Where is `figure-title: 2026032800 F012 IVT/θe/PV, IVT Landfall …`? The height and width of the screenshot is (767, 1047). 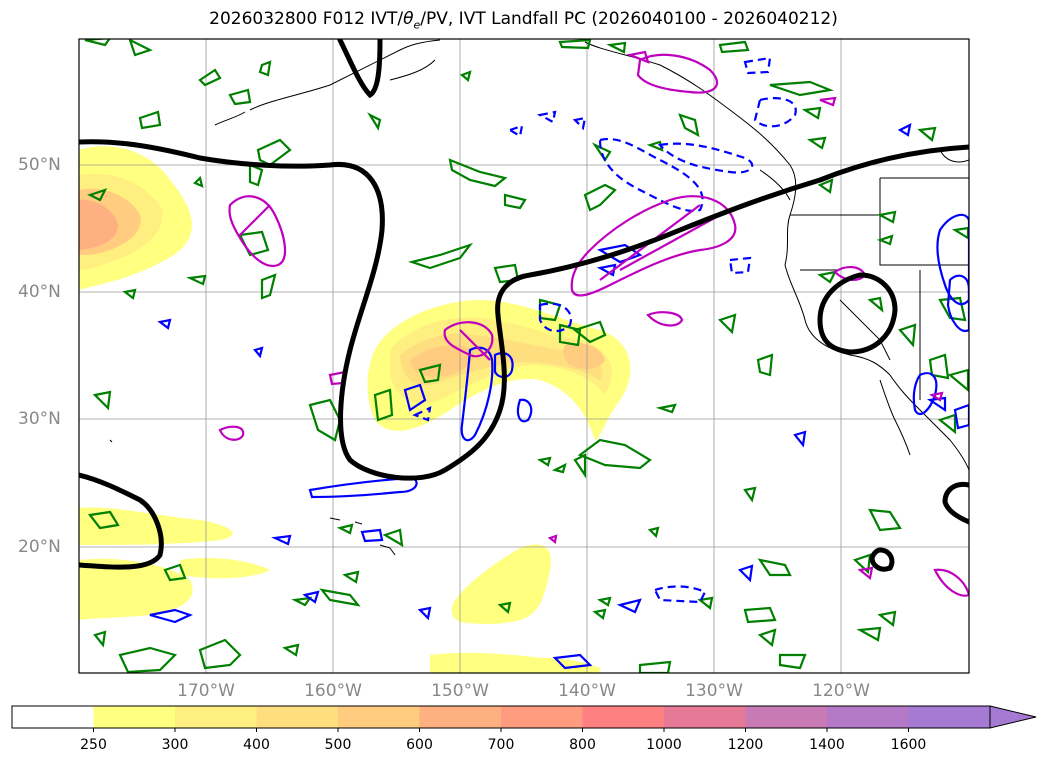
figure-title: 2026032800 F012 IVT/θe/PV, IVT Landfall … is located at coordinates (523, 20).